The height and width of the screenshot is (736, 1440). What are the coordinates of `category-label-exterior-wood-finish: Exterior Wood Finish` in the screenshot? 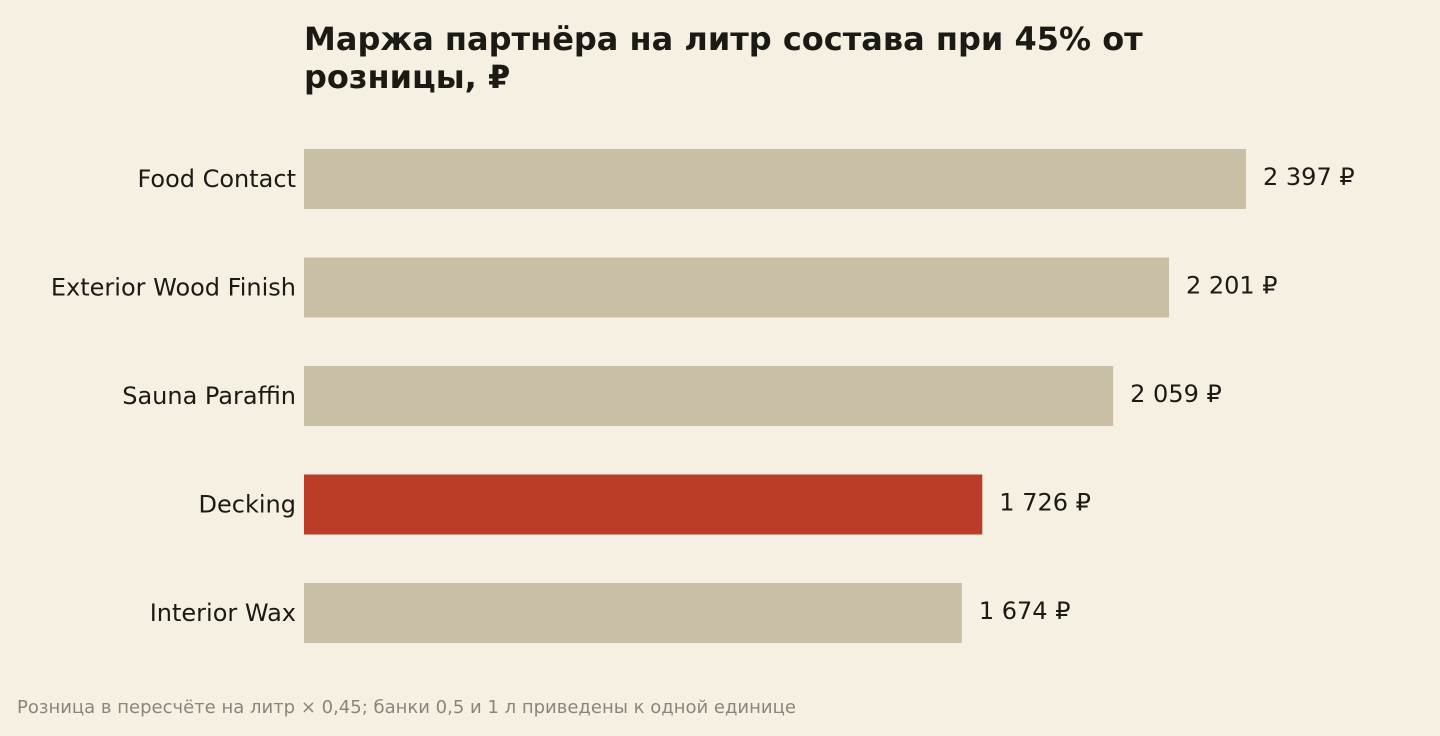 It's located at (173, 288).